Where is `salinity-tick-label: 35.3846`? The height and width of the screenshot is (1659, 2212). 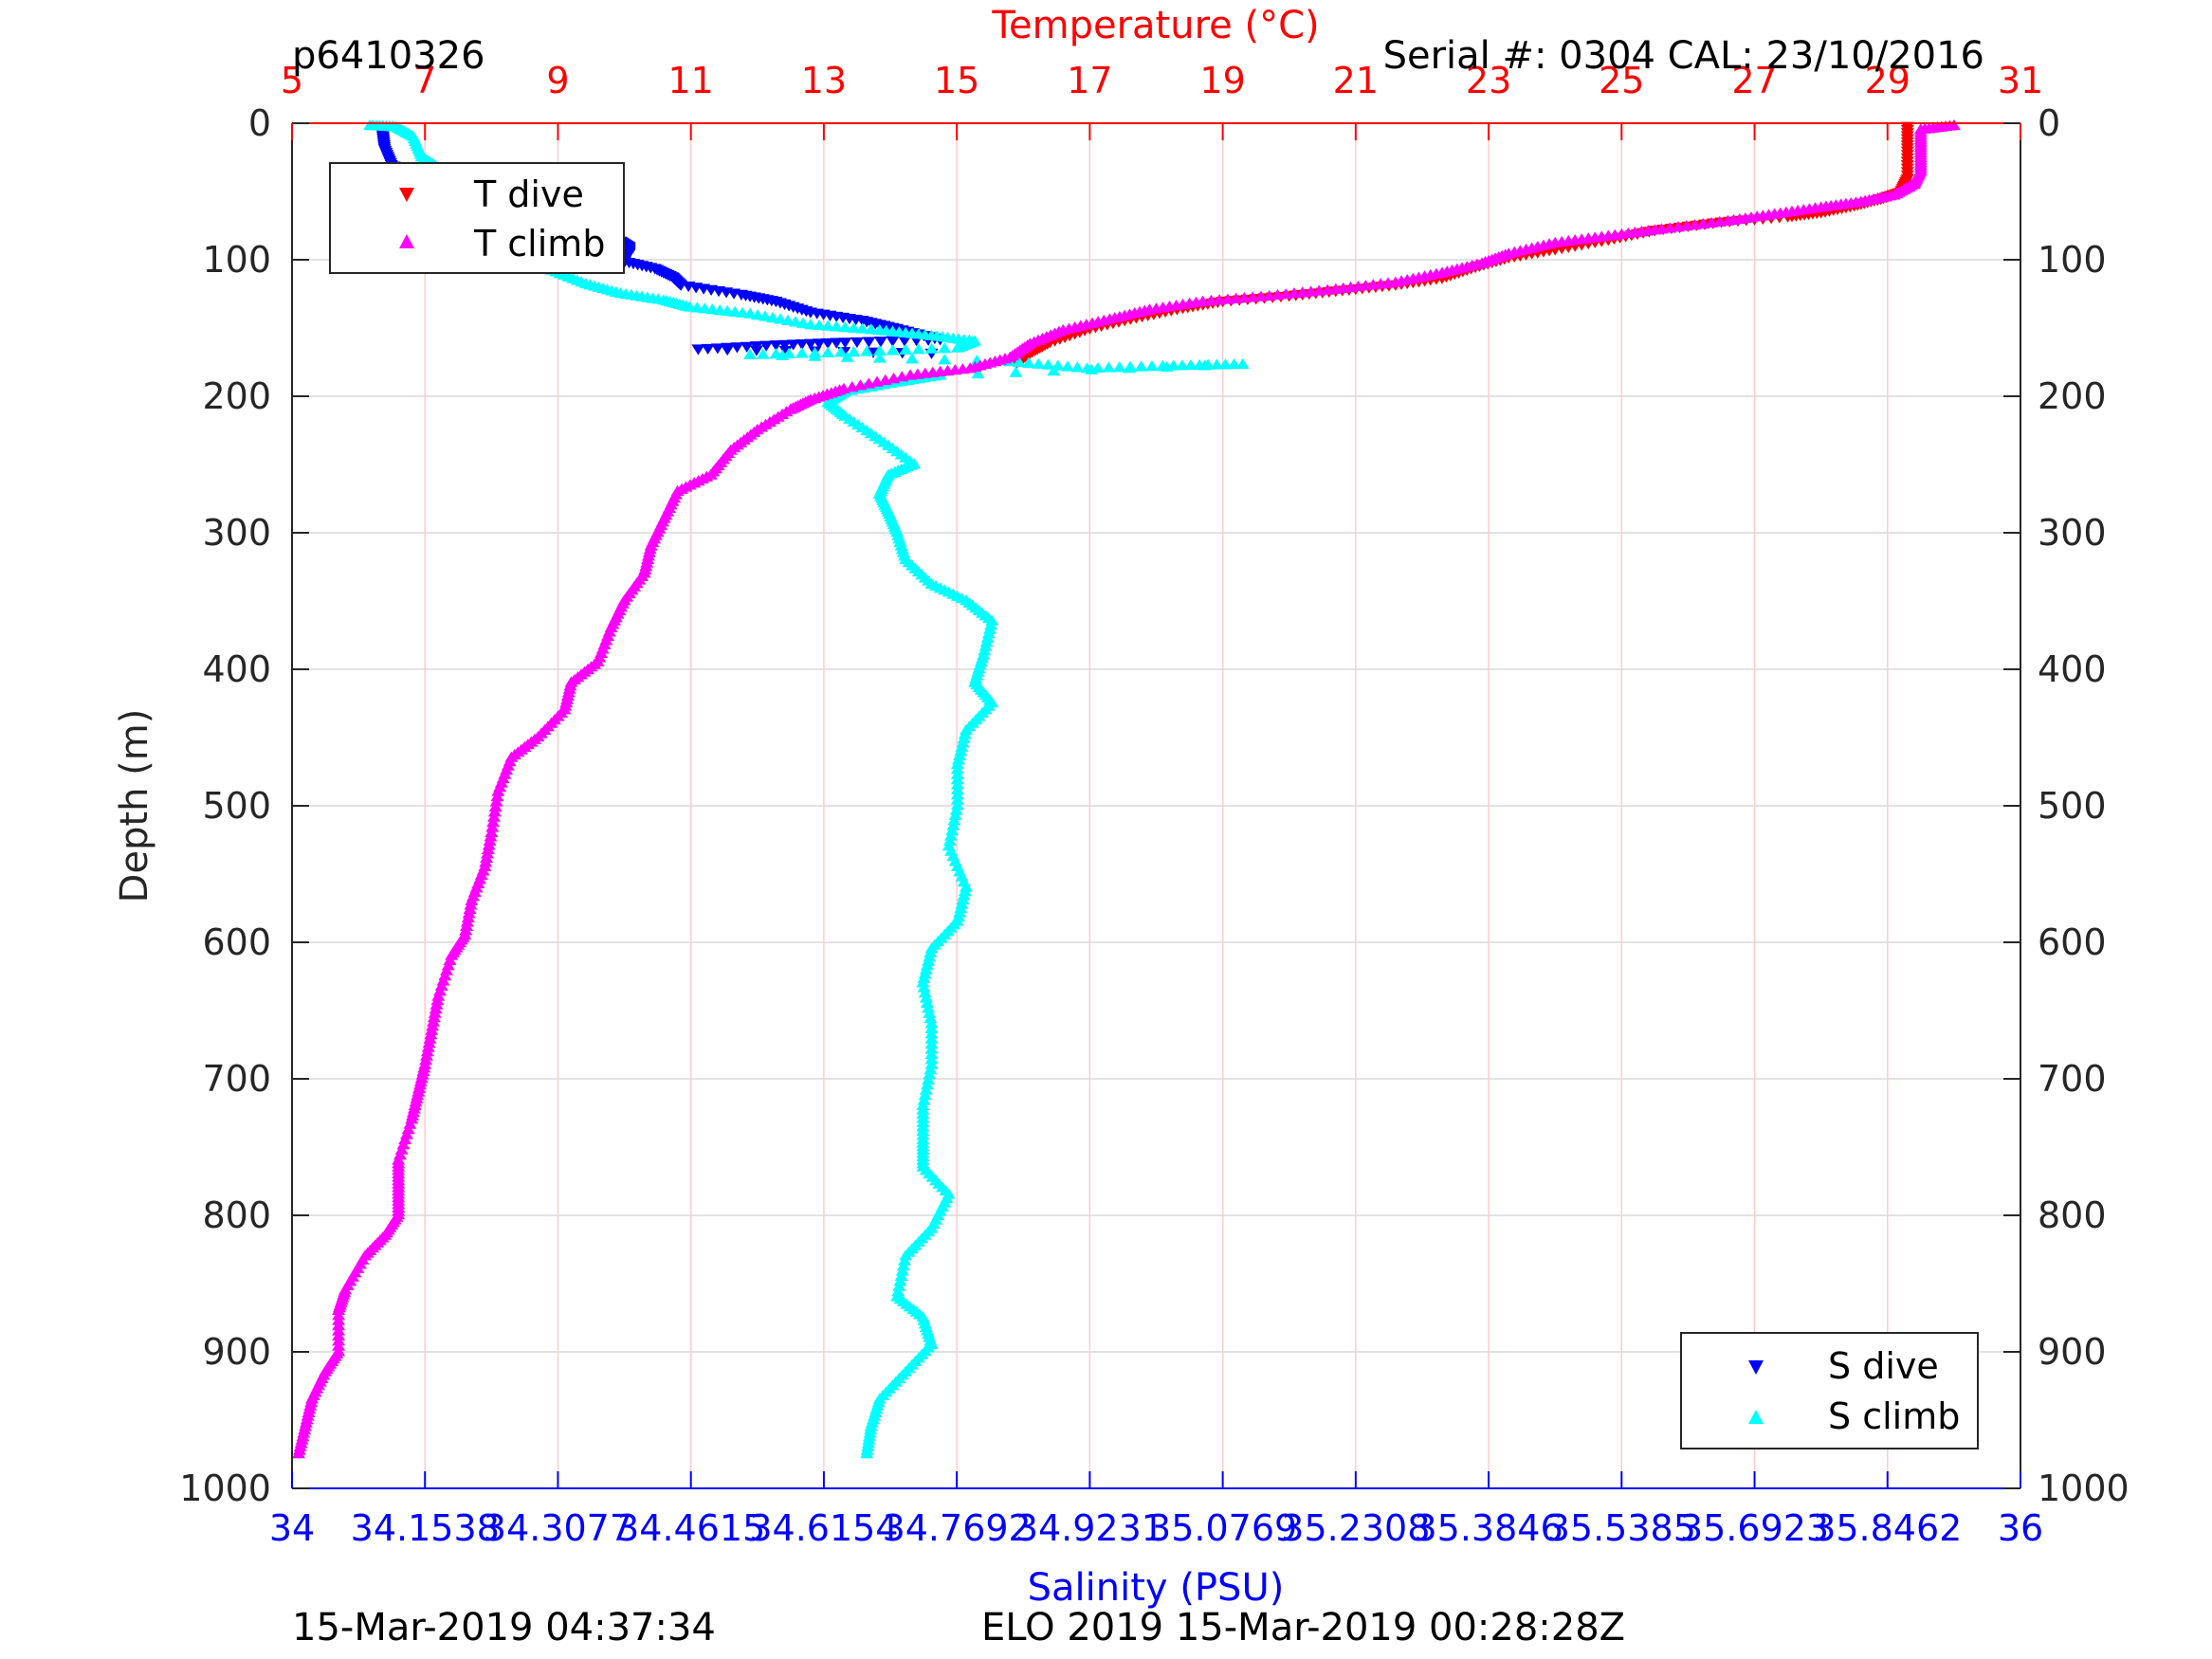 salinity-tick-label: 35.3846 is located at coordinates (1489, 1528).